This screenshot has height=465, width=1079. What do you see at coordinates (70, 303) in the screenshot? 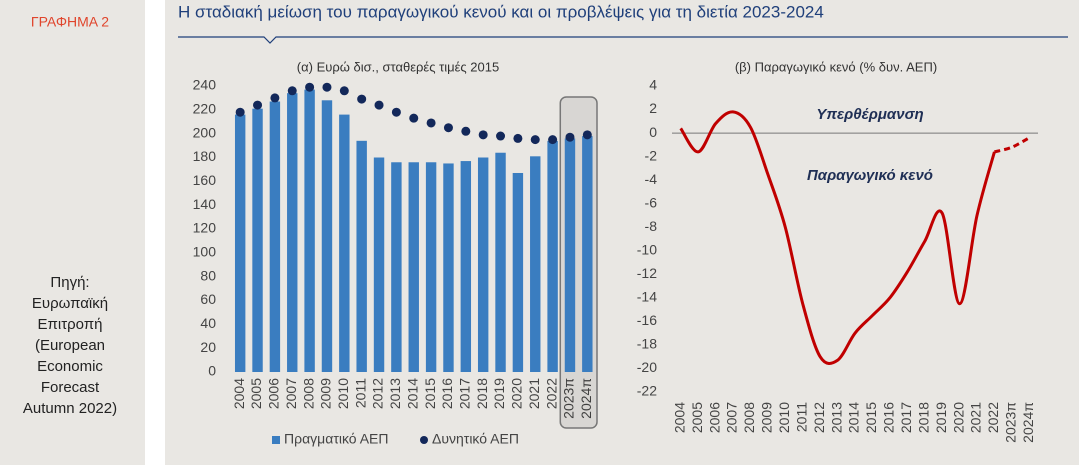
I see `source-line: Ευρωπαϊκή` at bounding box center [70, 303].